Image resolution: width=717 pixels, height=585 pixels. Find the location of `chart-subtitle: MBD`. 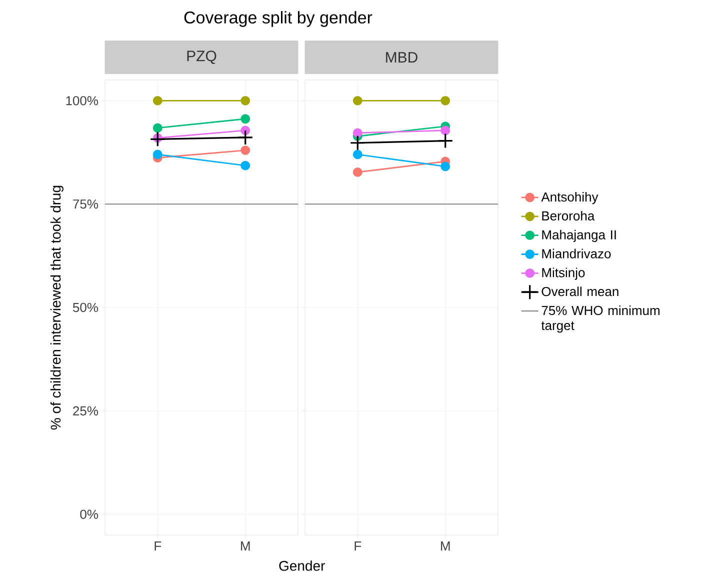

chart-subtitle: MBD is located at coordinates (402, 57).